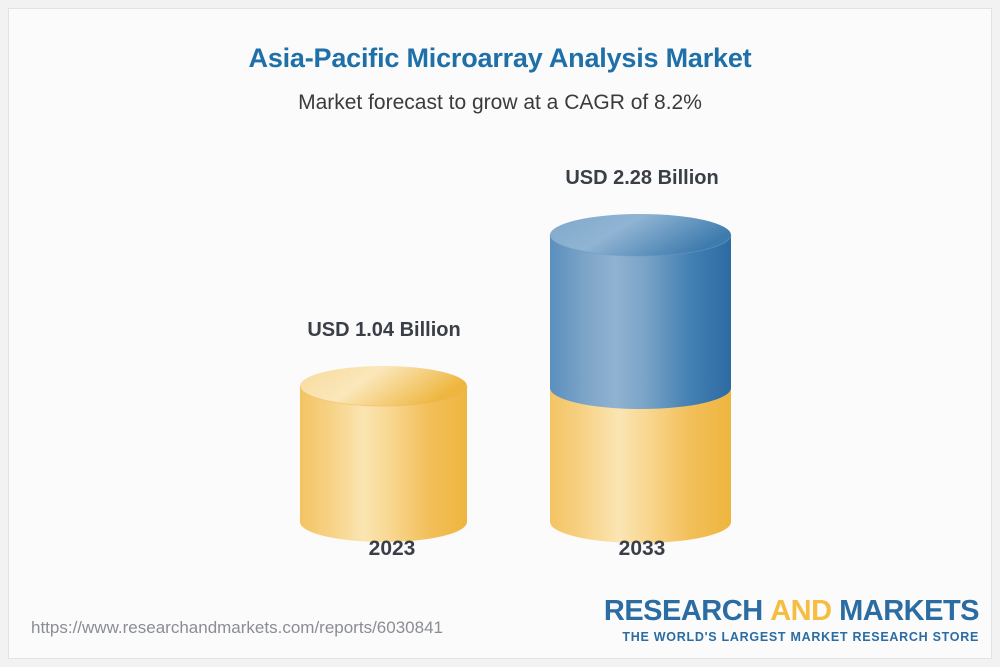  What do you see at coordinates (642, 548) in the screenshot?
I see `category-label-2033: 2033` at bounding box center [642, 548].